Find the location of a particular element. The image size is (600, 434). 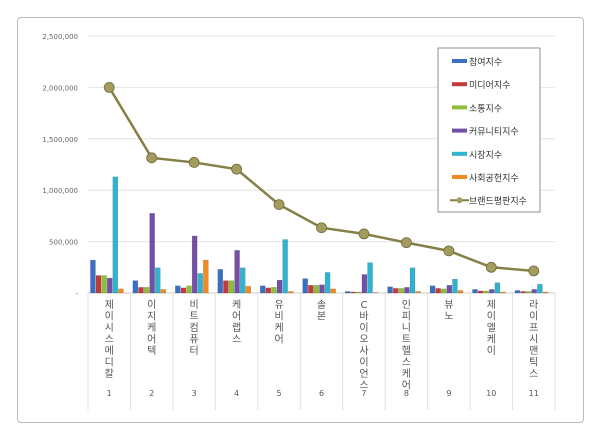

rank-label: 7 is located at coordinates (363, 393).